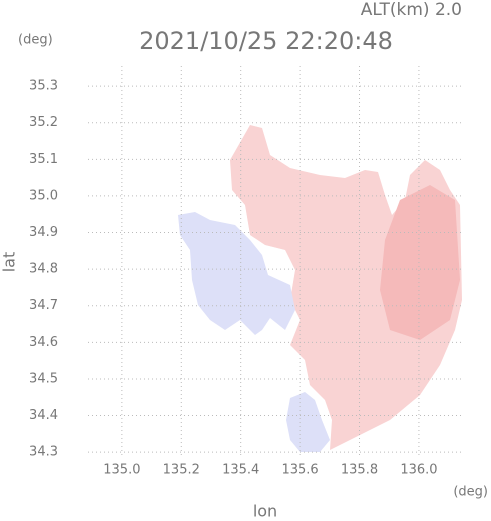 This screenshot has height=521, width=491. I want to click on y-tick-label: 34.4, so click(43, 415).